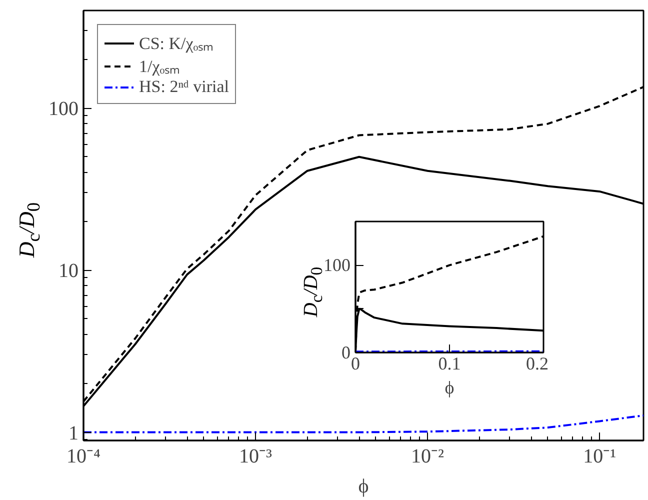 This screenshot has height=500, width=648. What do you see at coordinates (599, 457) in the screenshot?
I see `x-tick-label: 10⁻¹` at bounding box center [599, 457].